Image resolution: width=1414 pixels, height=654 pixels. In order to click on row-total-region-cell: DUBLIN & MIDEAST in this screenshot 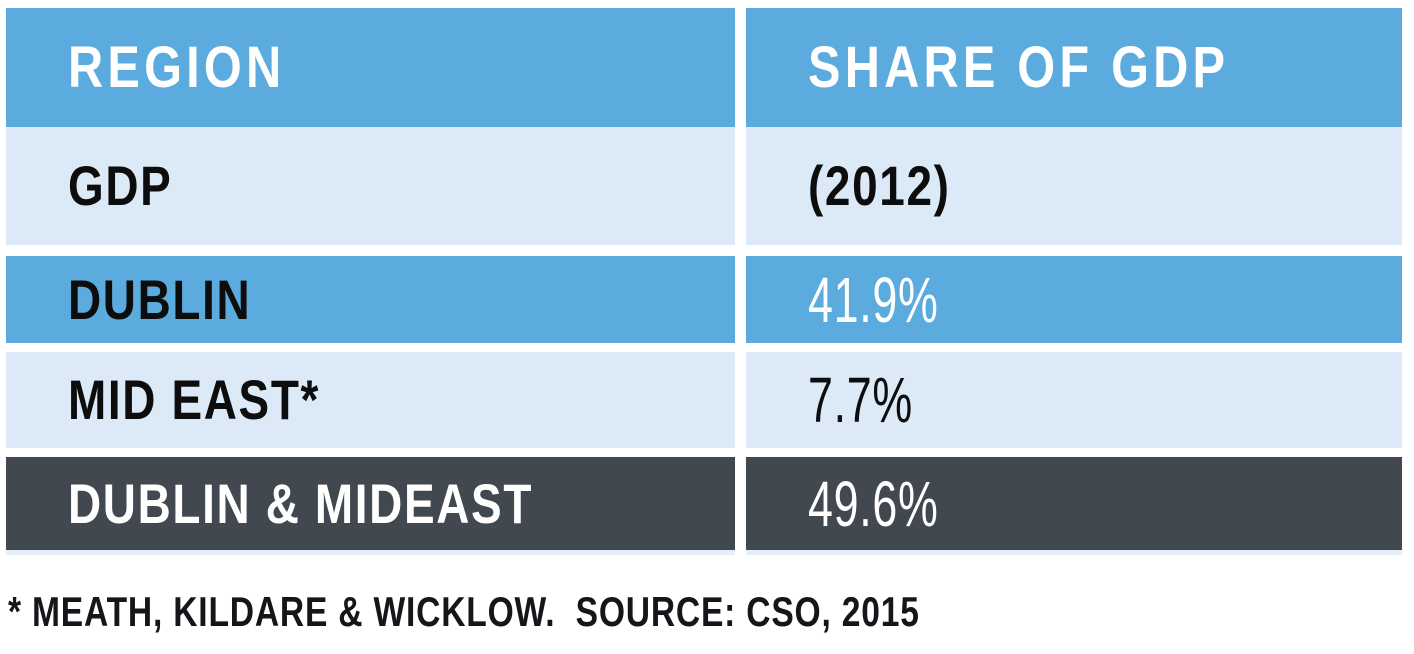, I will do `click(370, 503)`.